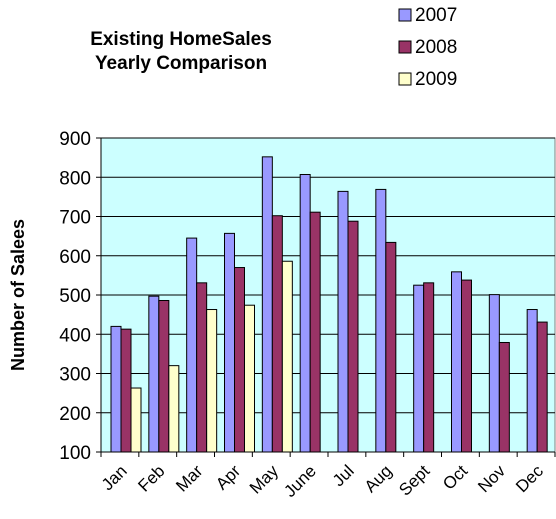 The image size is (556, 519). What do you see at coordinates (414, 480) in the screenshot?
I see `x-tick-label: Sept` at bounding box center [414, 480].